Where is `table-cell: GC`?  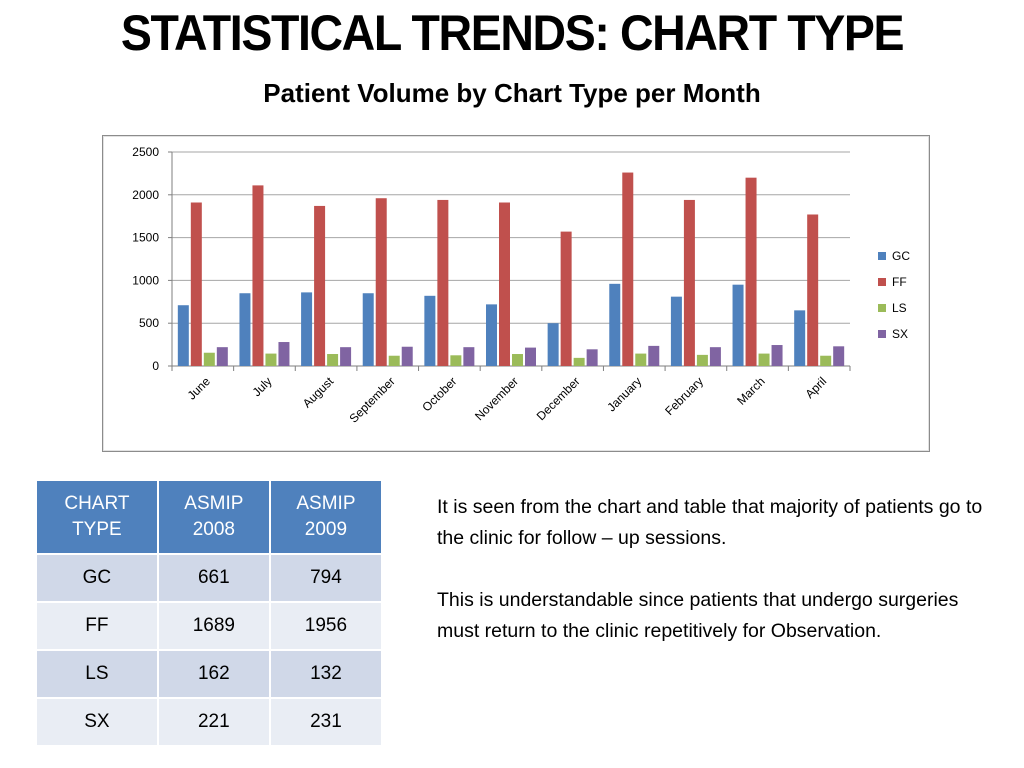
table-cell: GC is located at coordinates (97, 578).